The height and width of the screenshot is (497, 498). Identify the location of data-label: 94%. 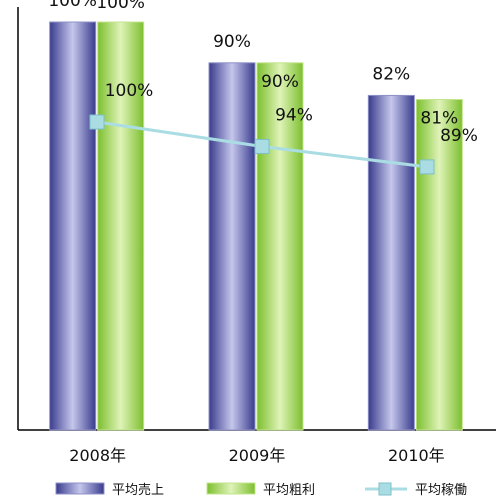
(294, 115).